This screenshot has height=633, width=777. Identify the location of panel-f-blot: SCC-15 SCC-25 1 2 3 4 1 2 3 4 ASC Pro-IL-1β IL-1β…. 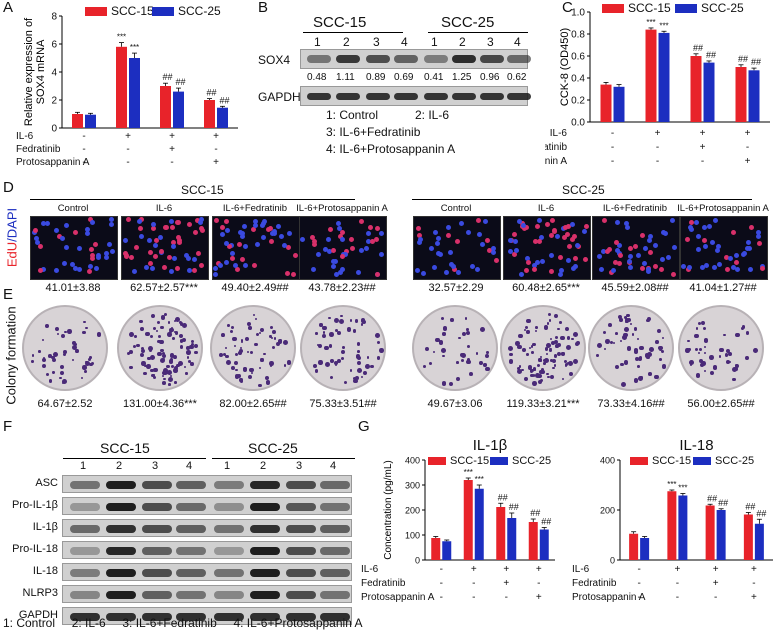
(181, 530).